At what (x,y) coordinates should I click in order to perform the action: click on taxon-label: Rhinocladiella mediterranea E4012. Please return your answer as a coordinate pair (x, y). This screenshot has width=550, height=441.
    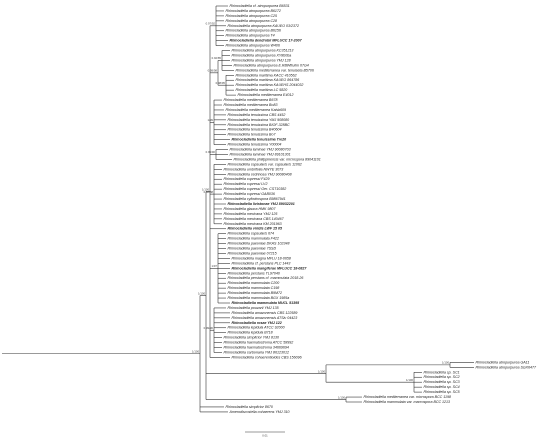
    Looking at the image, I should click on (266, 95).